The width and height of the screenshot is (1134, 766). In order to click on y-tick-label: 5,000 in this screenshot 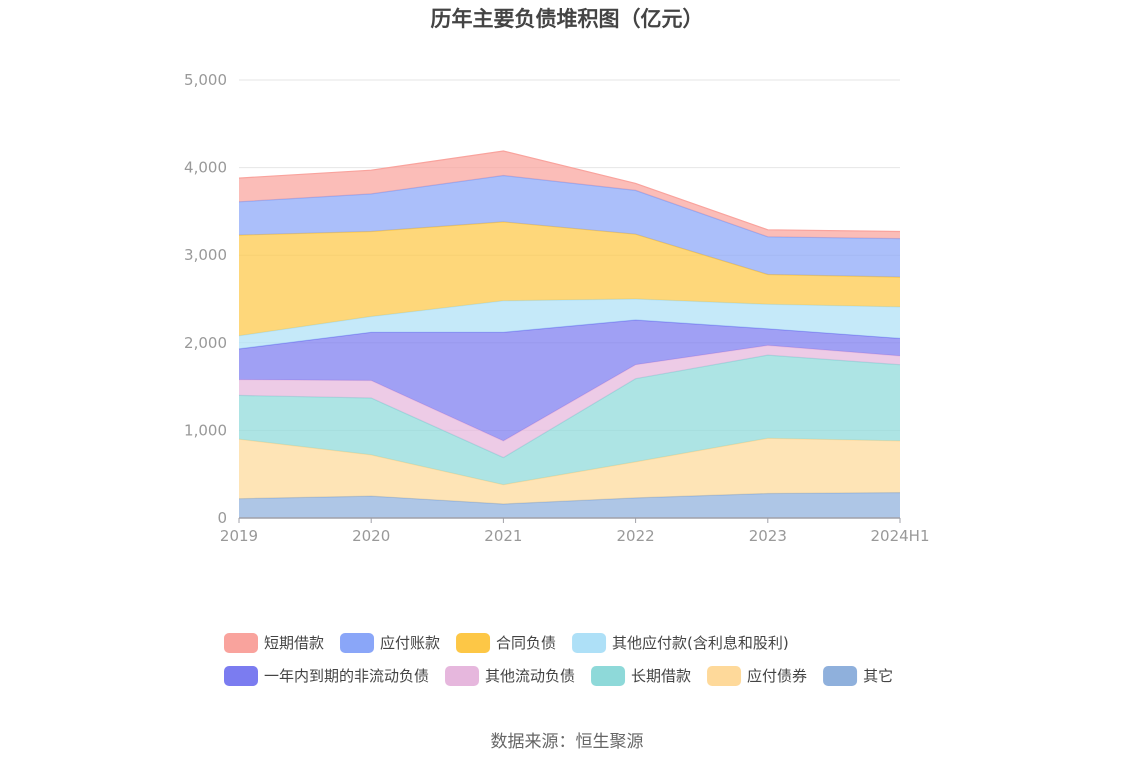, I will do `click(205, 80)`.